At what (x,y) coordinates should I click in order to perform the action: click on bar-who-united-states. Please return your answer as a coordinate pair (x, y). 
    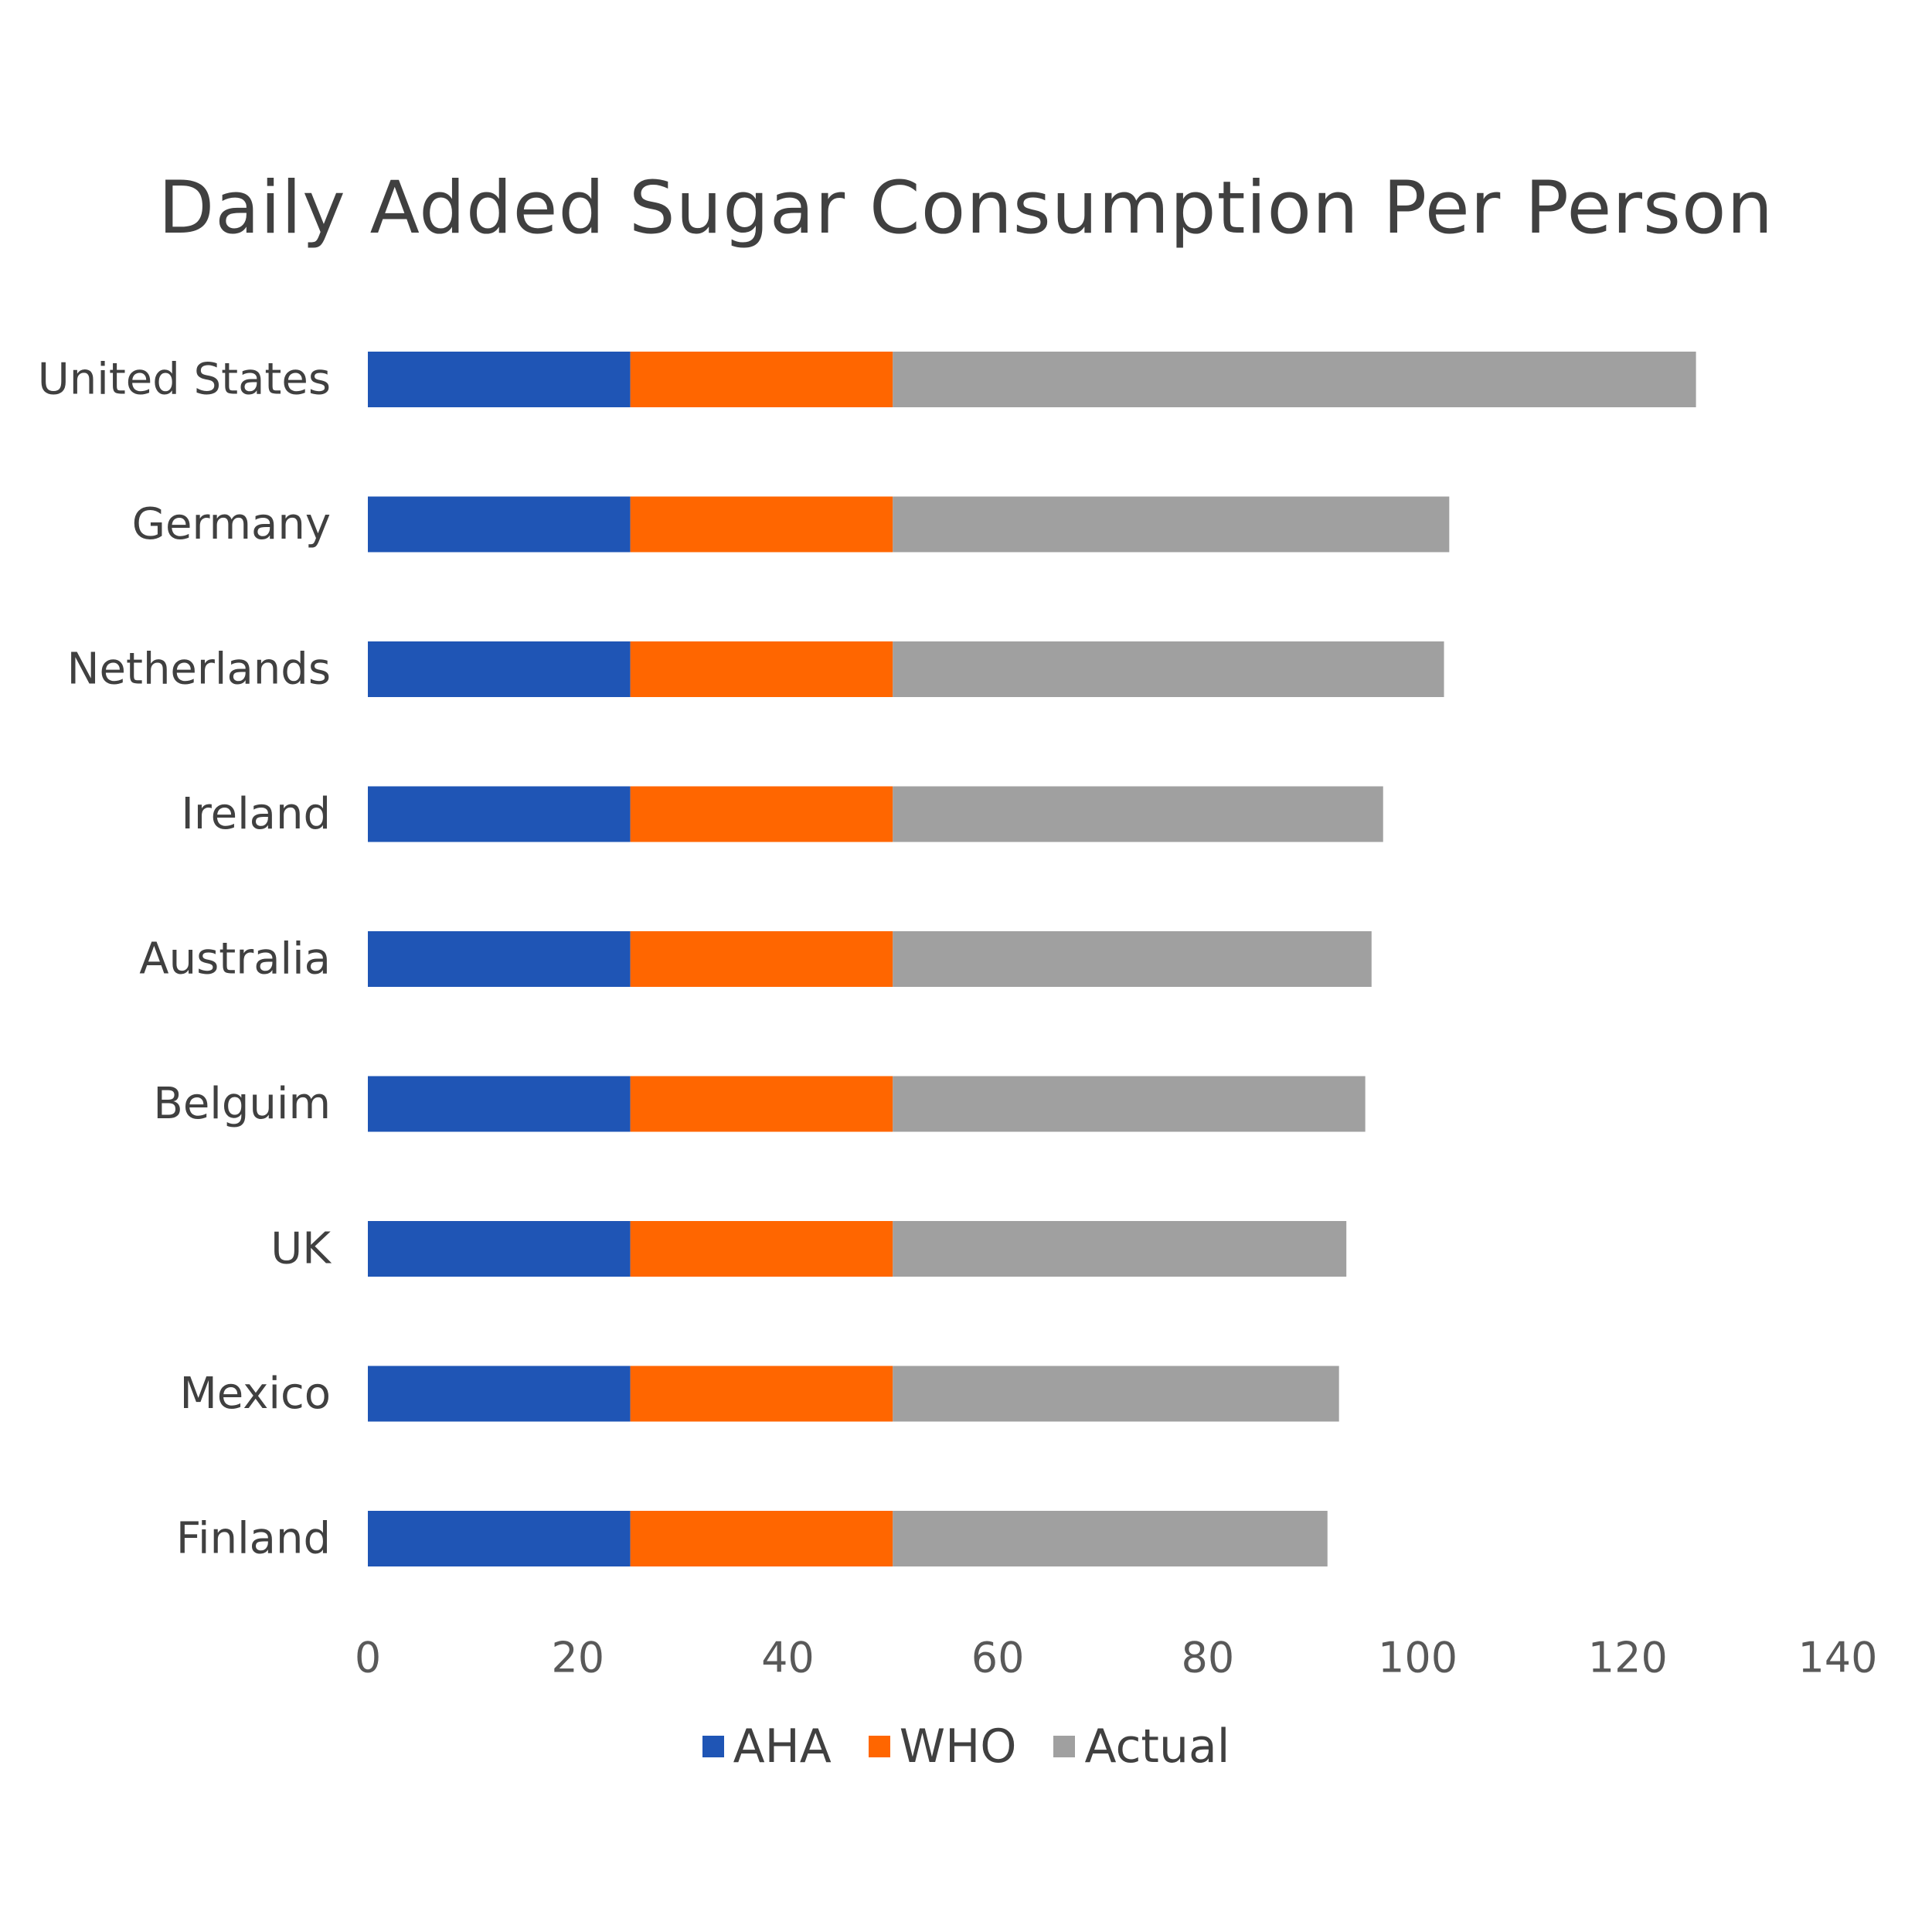
    Looking at the image, I should click on (762, 380).